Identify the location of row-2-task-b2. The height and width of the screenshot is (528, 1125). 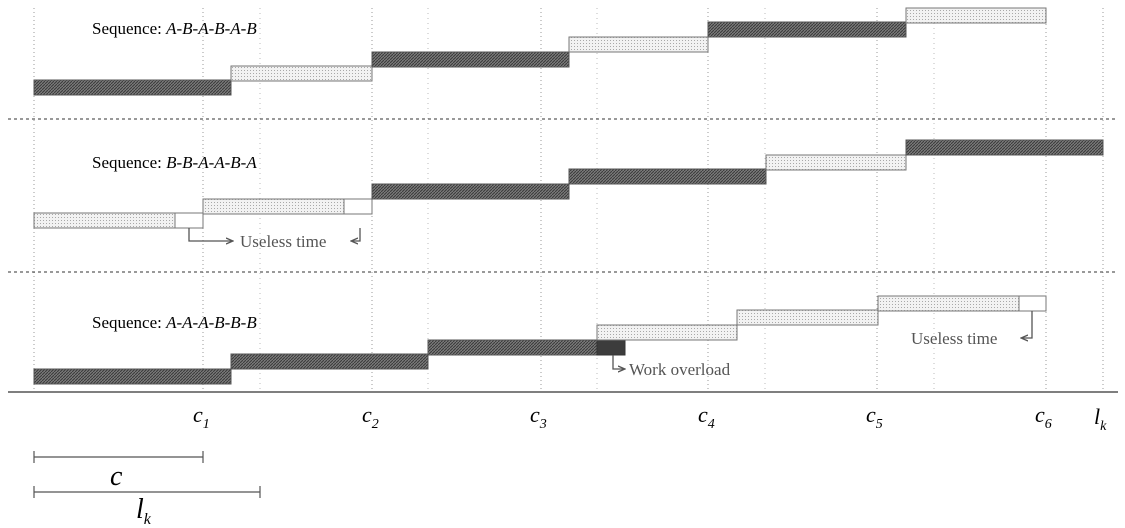
(273, 206).